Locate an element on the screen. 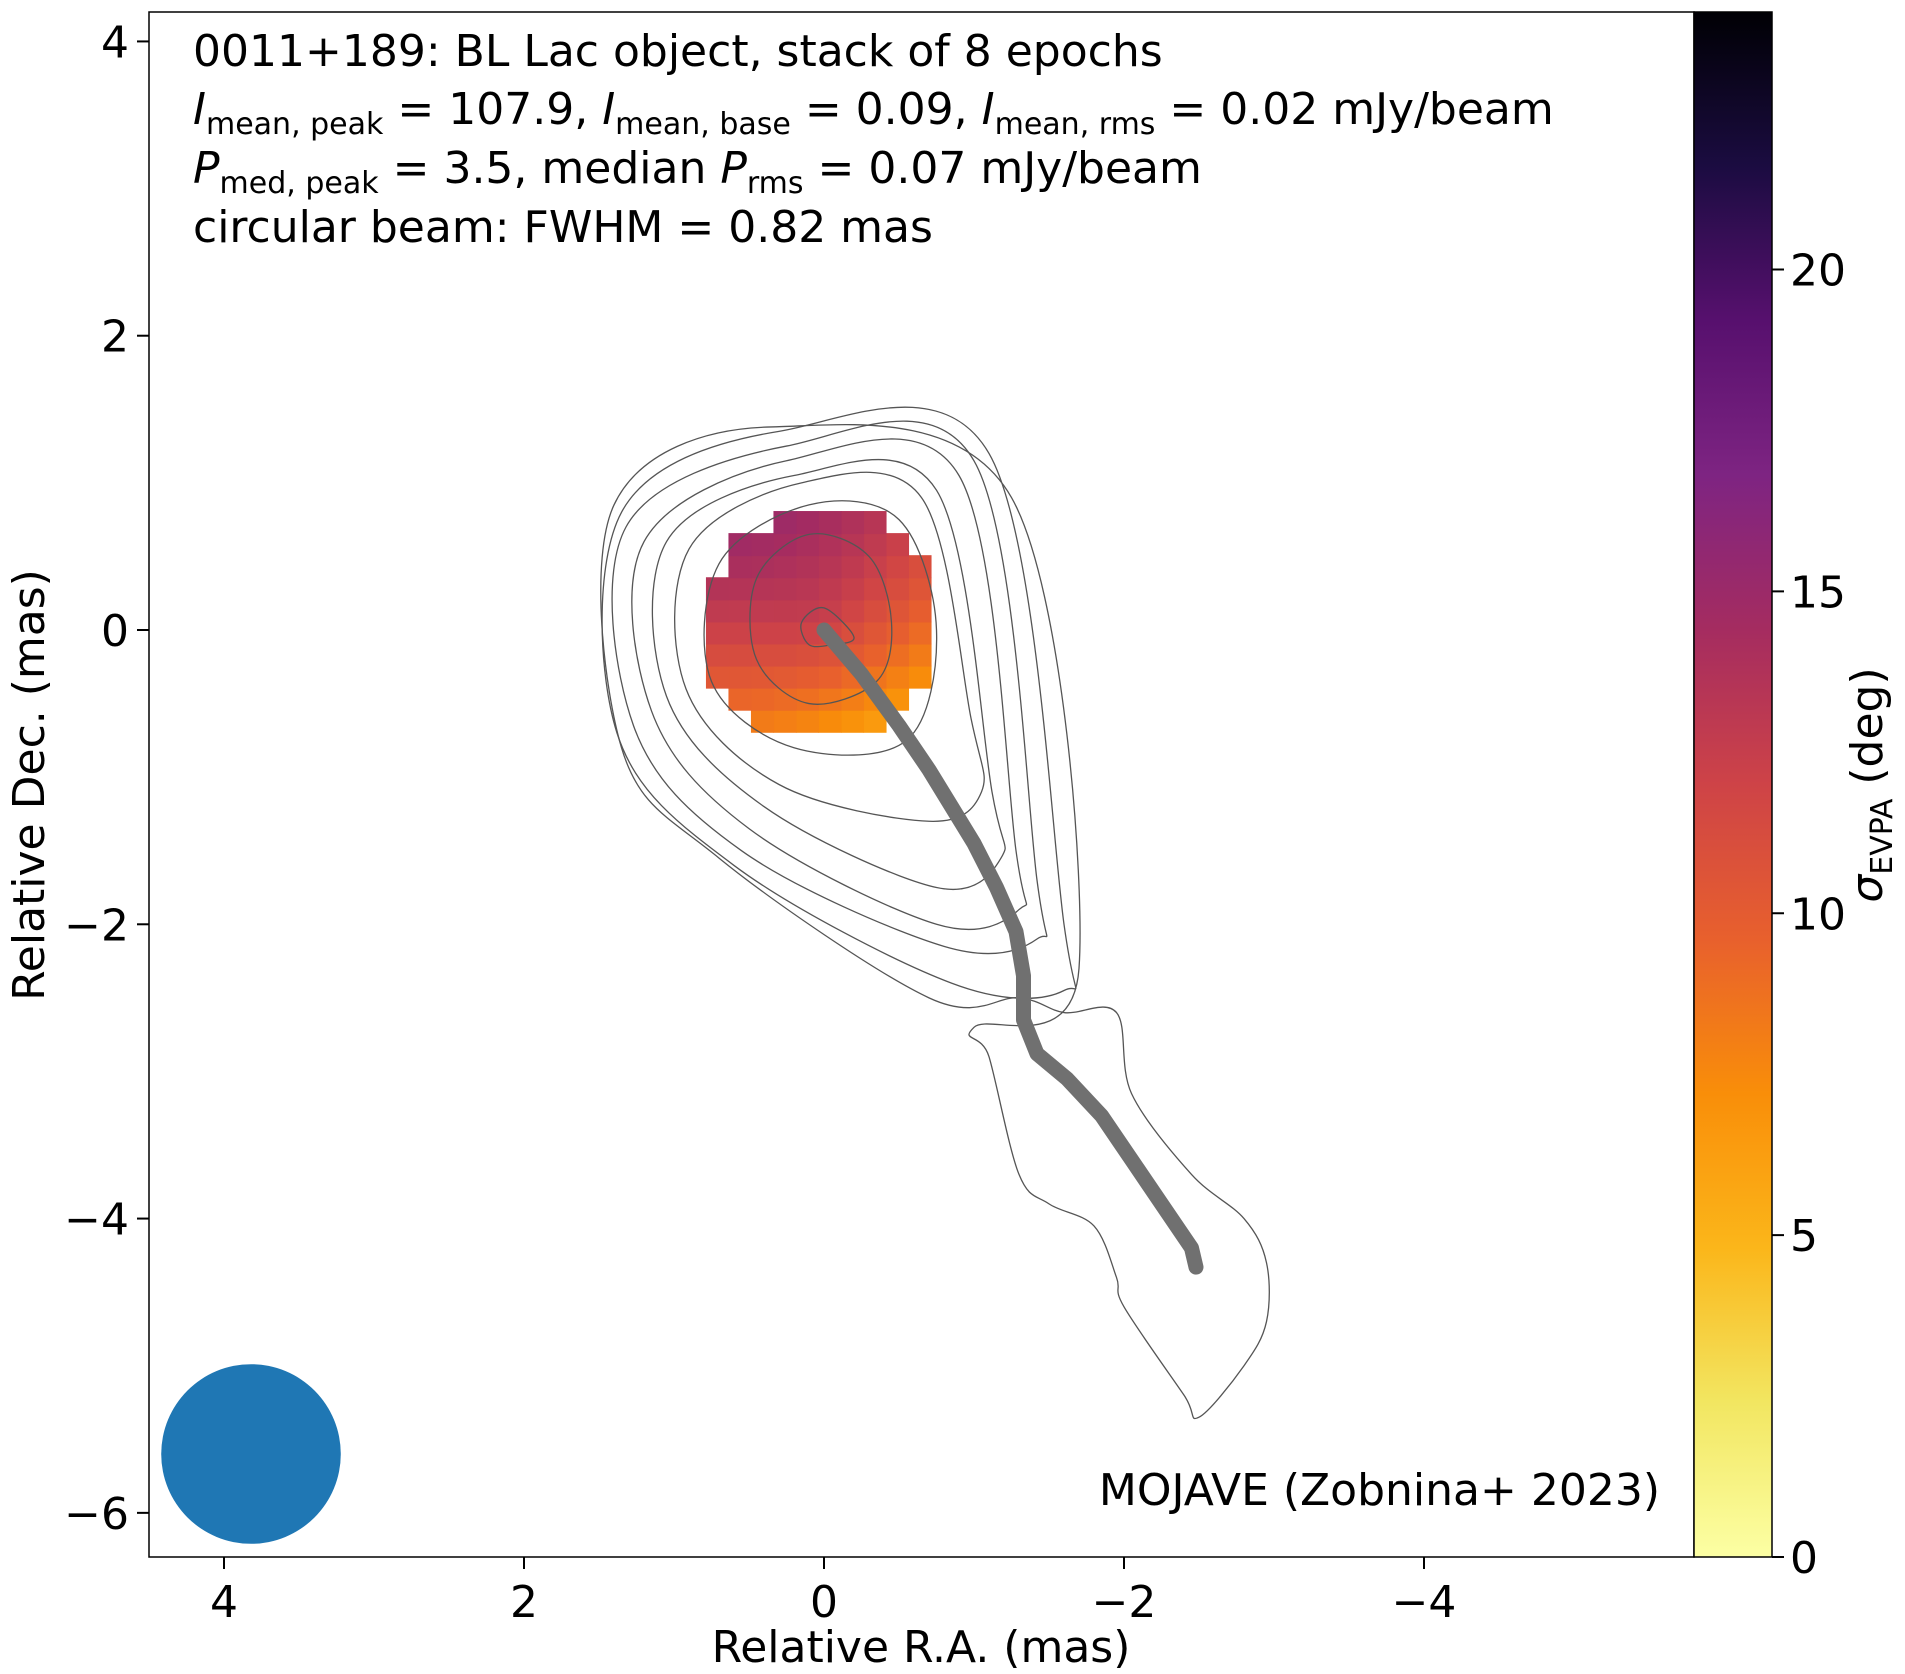 This screenshot has height=1674, width=1905. colorbar-label-symbol: σ is located at coordinates (1867, 888).